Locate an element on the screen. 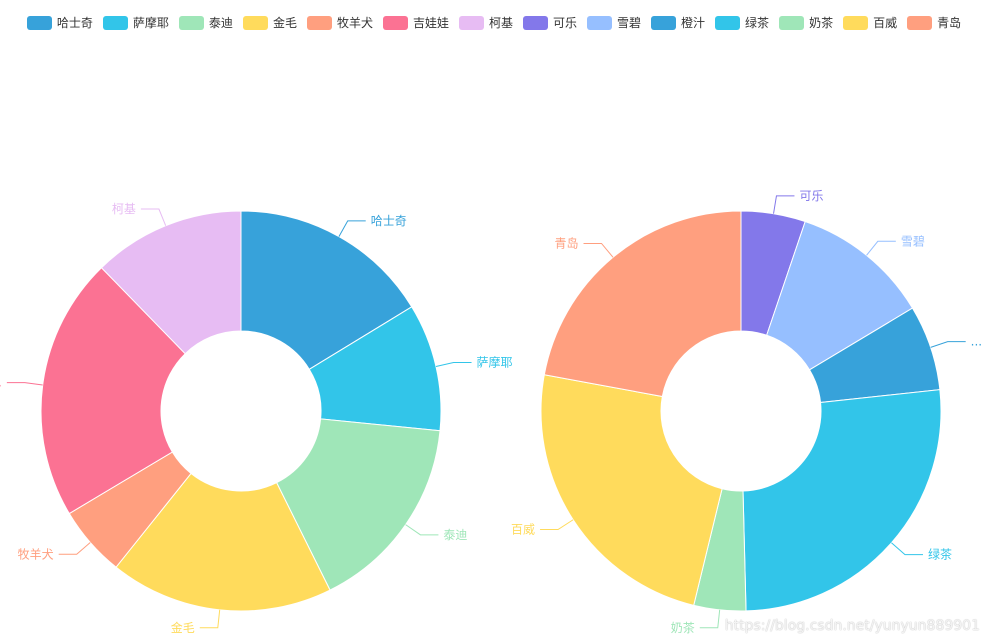  legend-item: 绿茶 is located at coordinates (742, 22).